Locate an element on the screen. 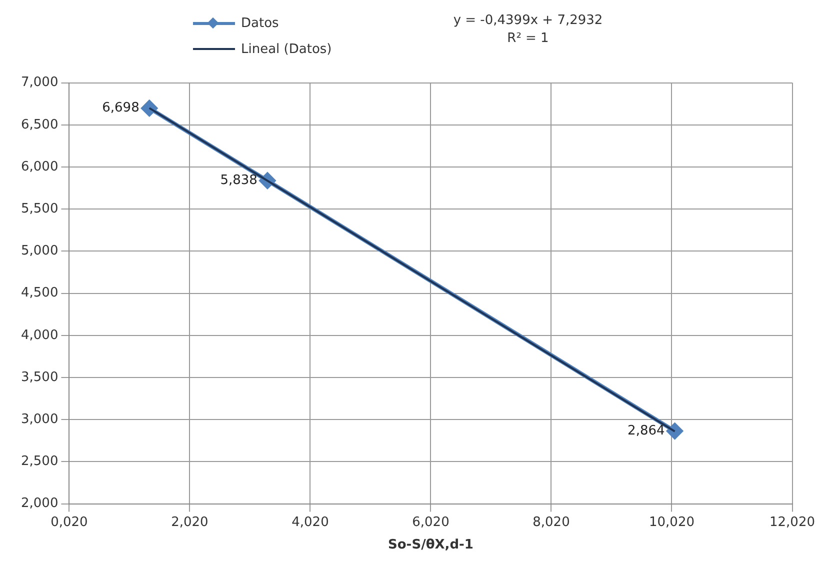  data-label: 5,838 is located at coordinates (239, 180).